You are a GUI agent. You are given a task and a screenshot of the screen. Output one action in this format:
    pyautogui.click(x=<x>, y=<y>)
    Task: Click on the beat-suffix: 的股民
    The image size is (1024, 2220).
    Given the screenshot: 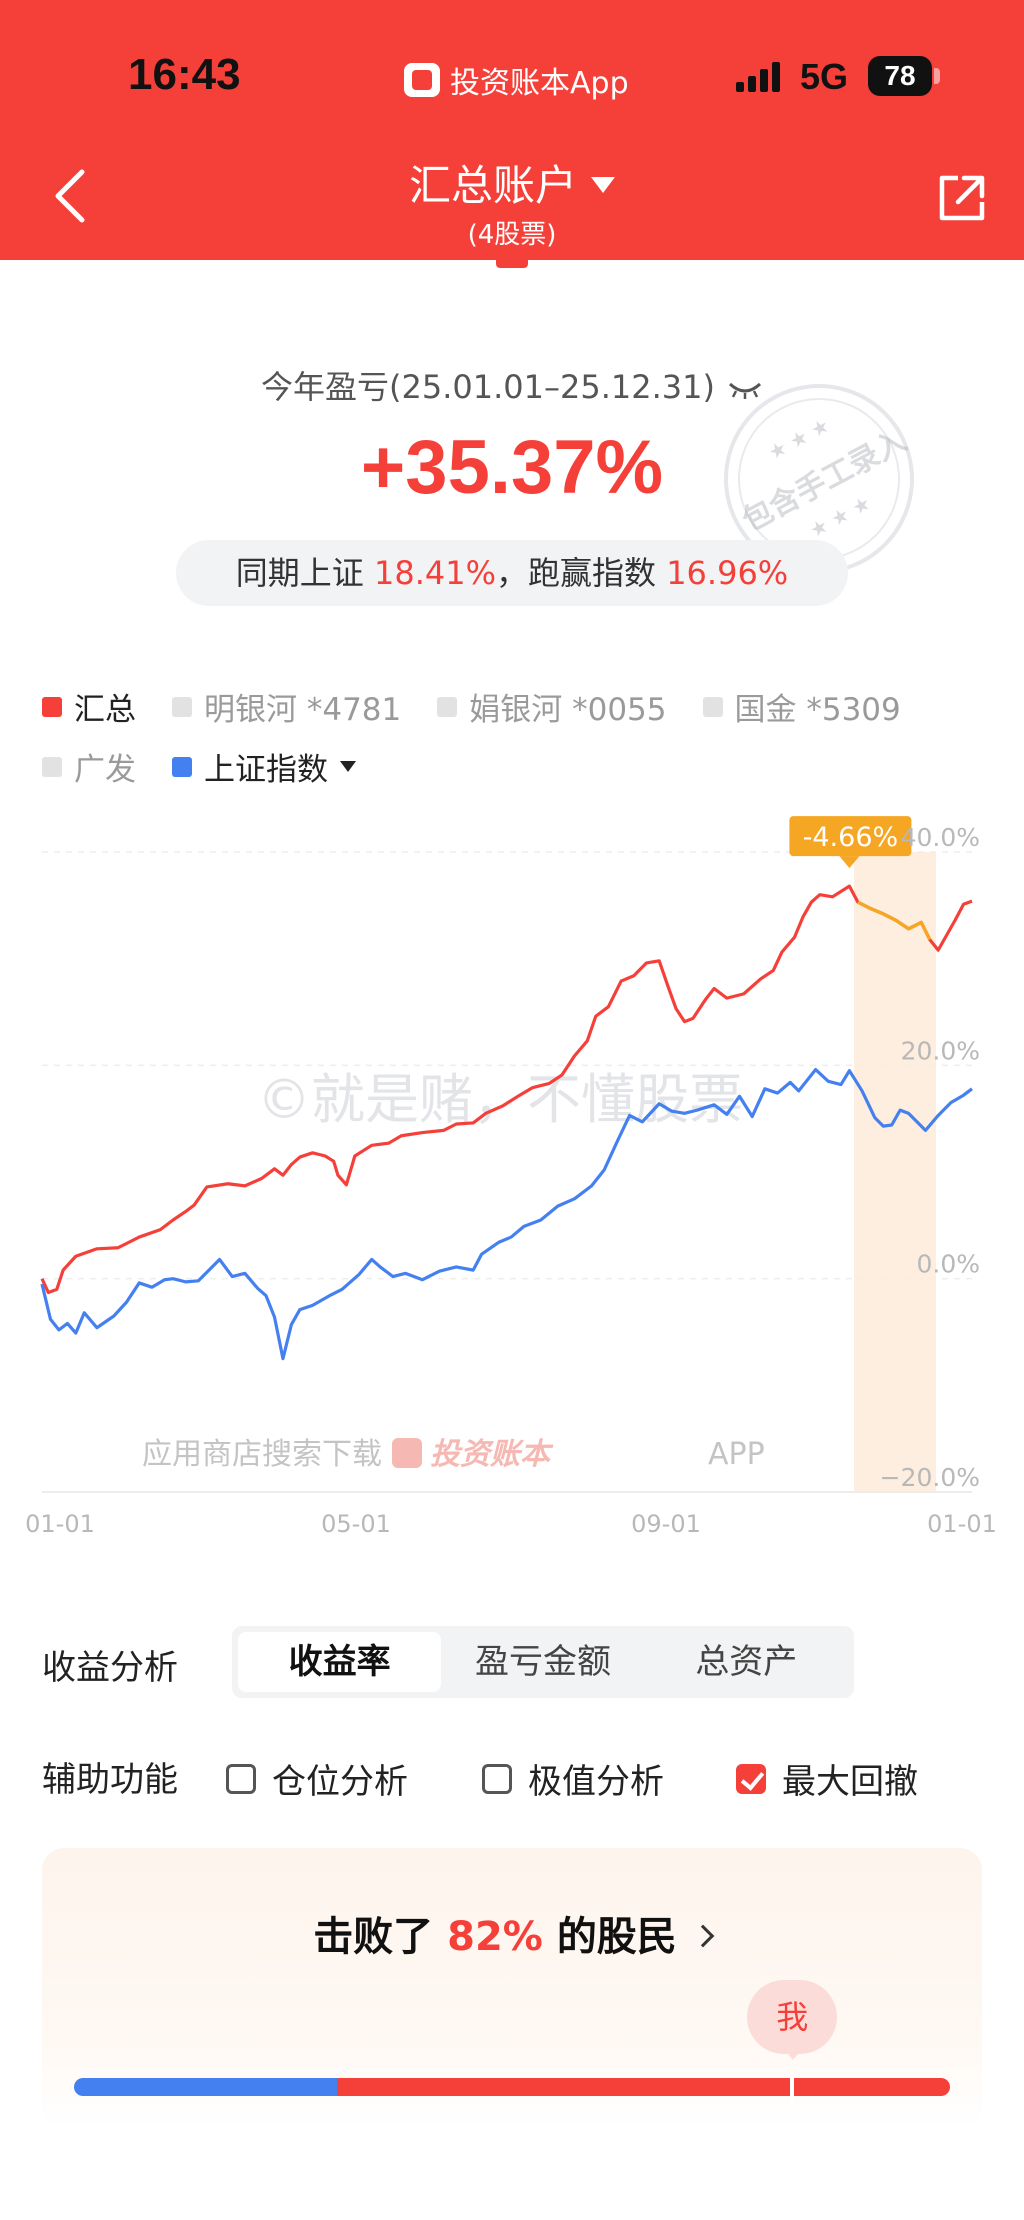 What is the action you would take?
    pyautogui.click(x=616, y=1937)
    